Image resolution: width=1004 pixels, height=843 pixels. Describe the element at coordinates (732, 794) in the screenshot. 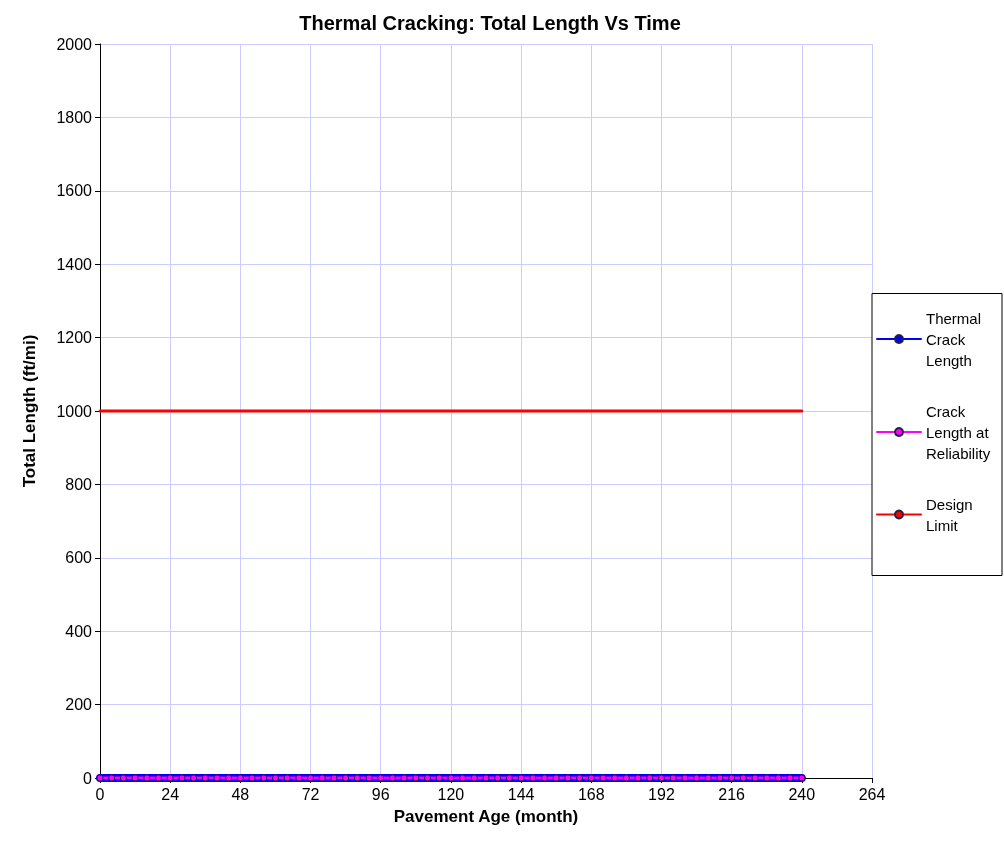

I see `x-tick-label: 216` at that location.